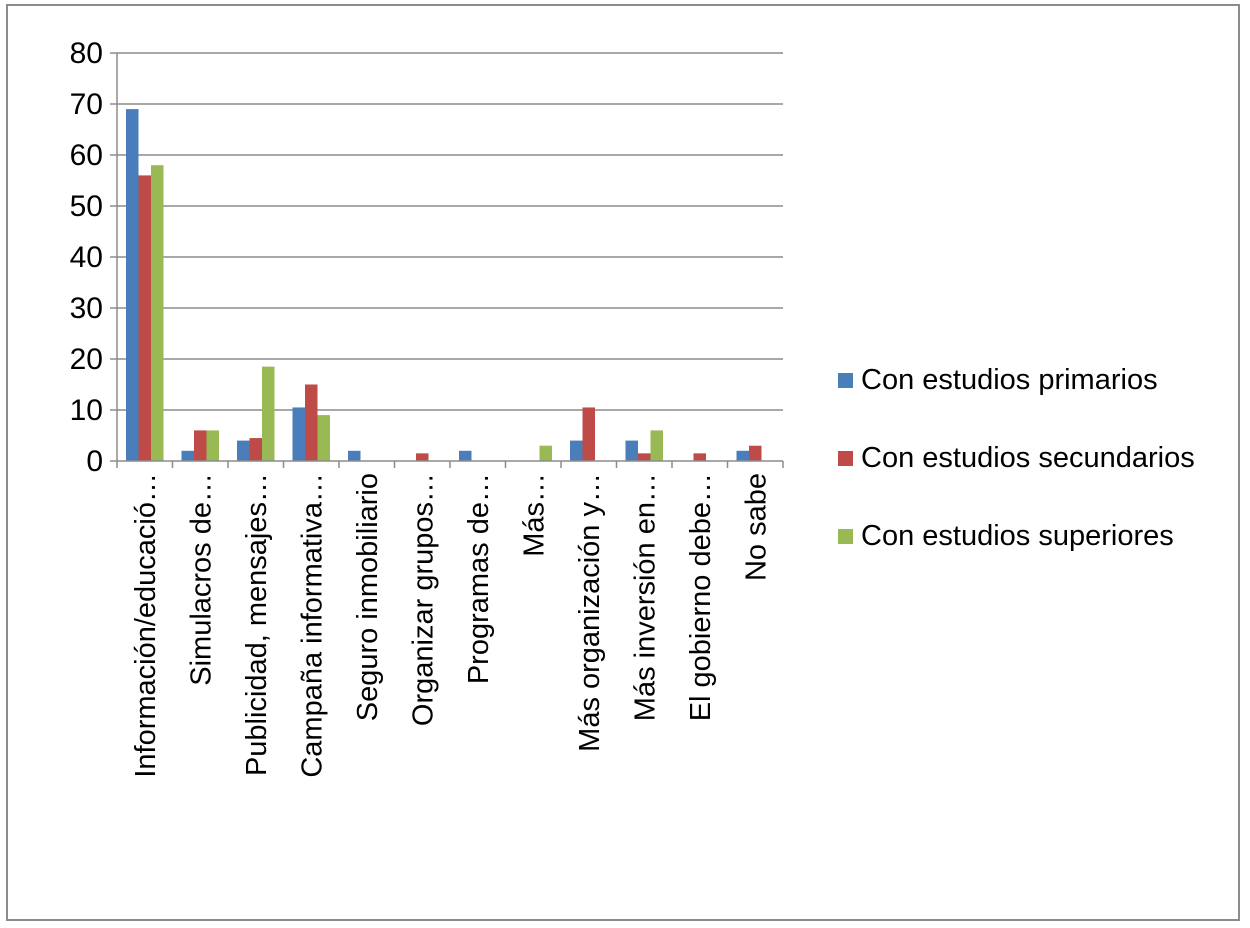 Image resolution: width=1250 pixels, height=928 pixels. Describe the element at coordinates (86, 206) in the screenshot. I see `y-tick-label: 50` at that location.